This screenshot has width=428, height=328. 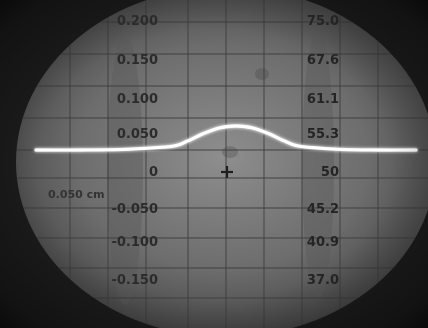 What do you see at coordinates (137, 134) in the screenshot?
I see `left-scale-tick-label: 0.050` at bounding box center [137, 134].